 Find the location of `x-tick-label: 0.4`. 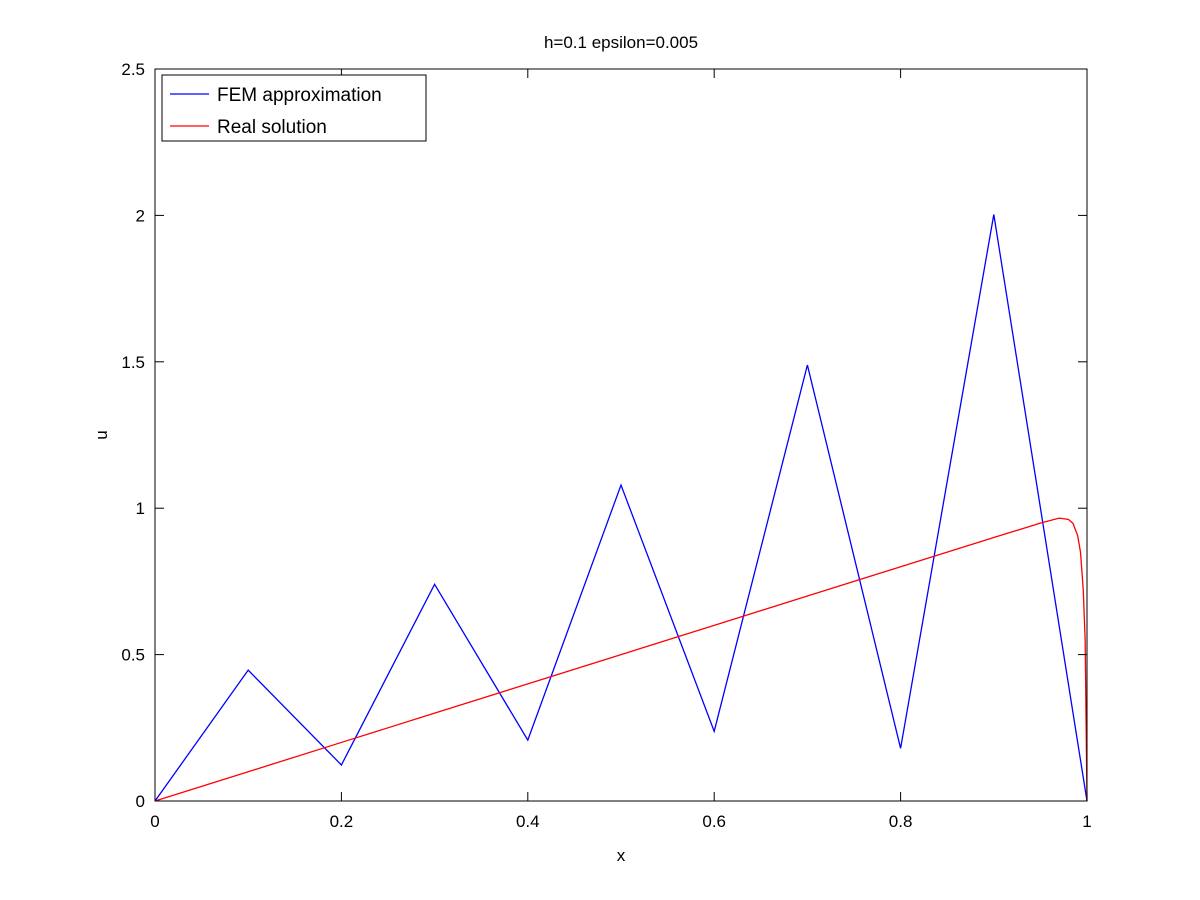

x-tick-label: 0.4 is located at coordinates (528, 821).